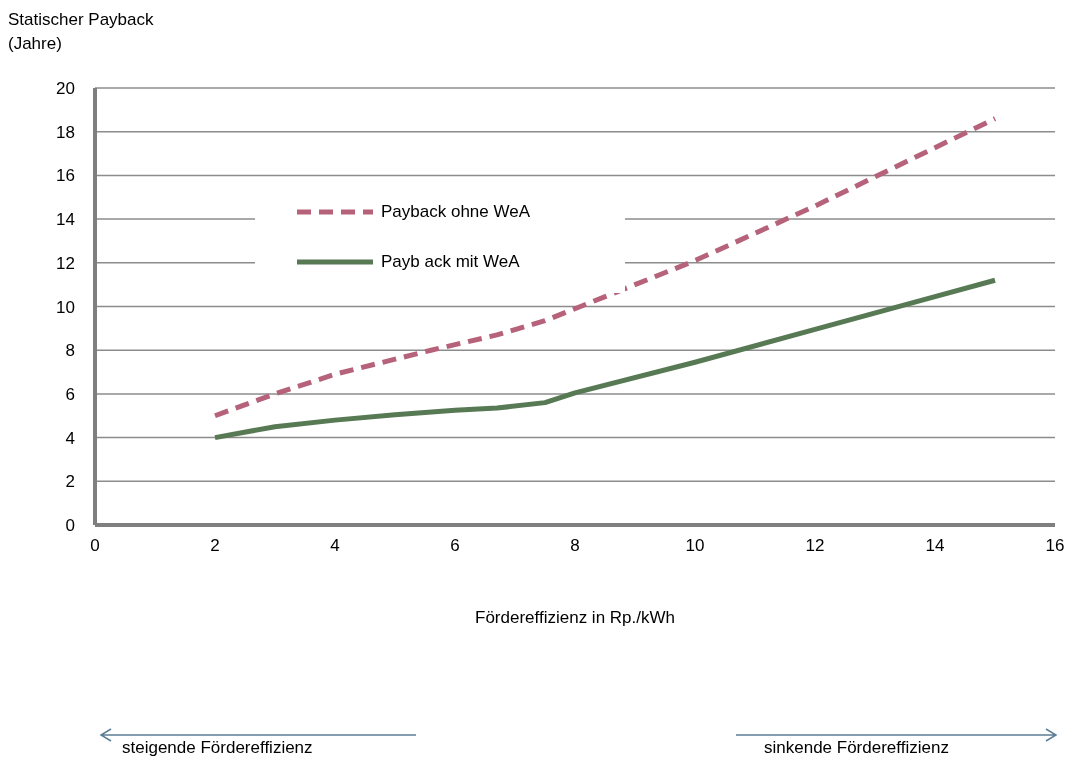  Describe the element at coordinates (575, 617) in the screenshot. I see `x-axis-title: Fördereffizienz in Rp./kWh` at that location.